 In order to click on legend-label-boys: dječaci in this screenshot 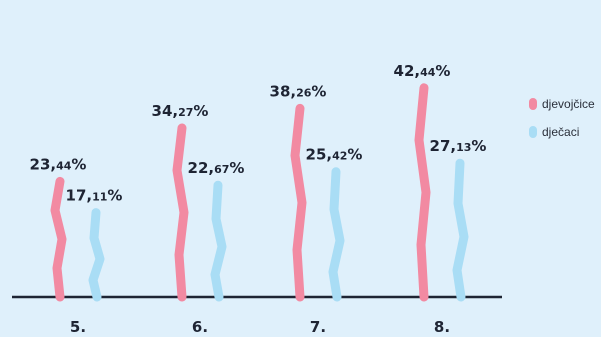, I will do `click(560, 132)`.